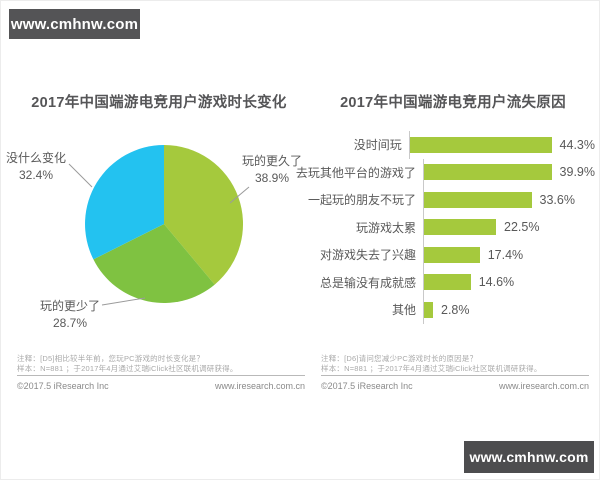  What do you see at coordinates (127, 368) in the screenshot?
I see `pie-note-line2: 样本：N=881 ；于2017年4月通过艾瑞iClick社区联机调研获得。` at bounding box center [127, 368].